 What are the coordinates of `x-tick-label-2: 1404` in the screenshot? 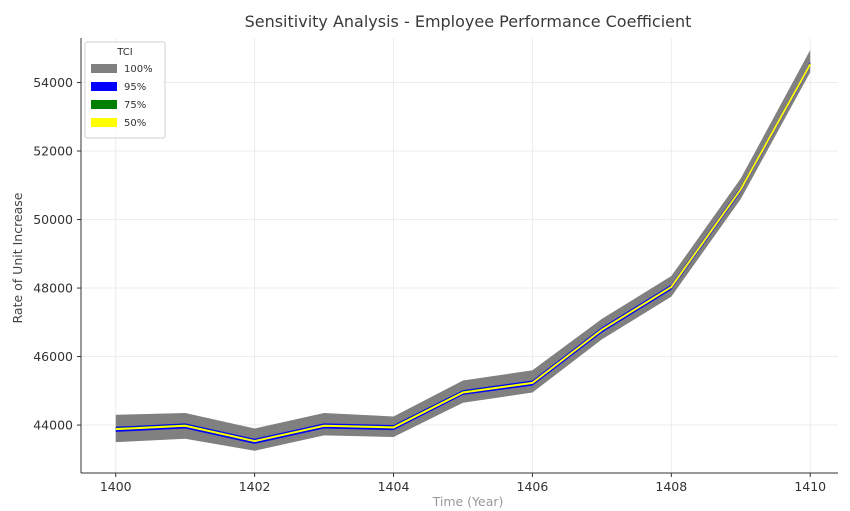 It's located at (394, 486).